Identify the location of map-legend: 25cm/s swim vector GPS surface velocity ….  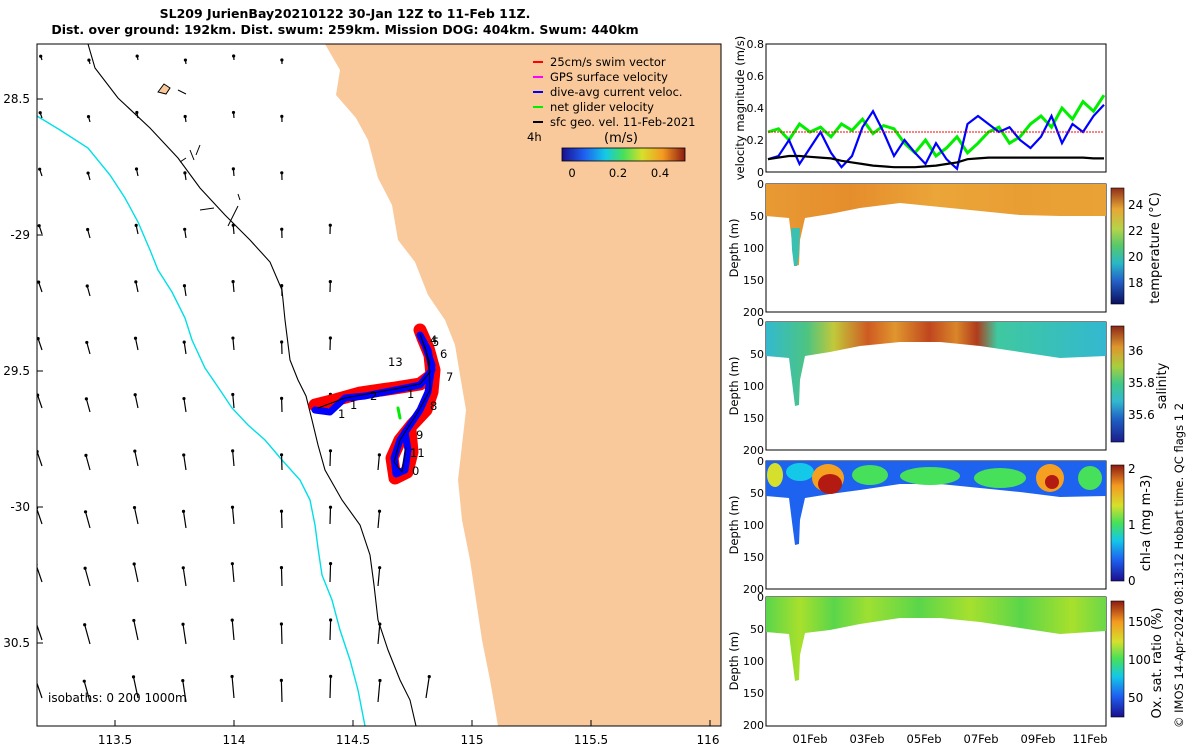
(611, 117).